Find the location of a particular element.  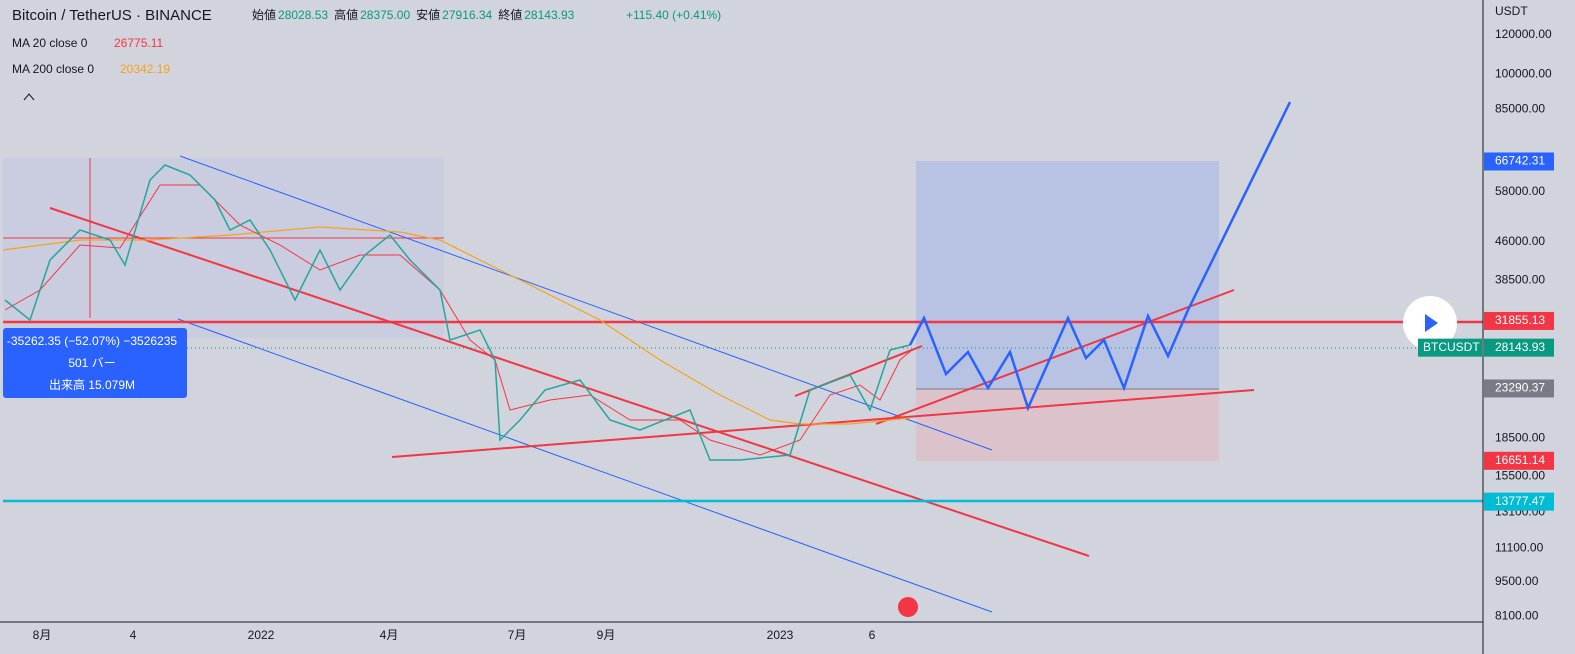

price-label: 11100.00 is located at coordinates (1519, 547).